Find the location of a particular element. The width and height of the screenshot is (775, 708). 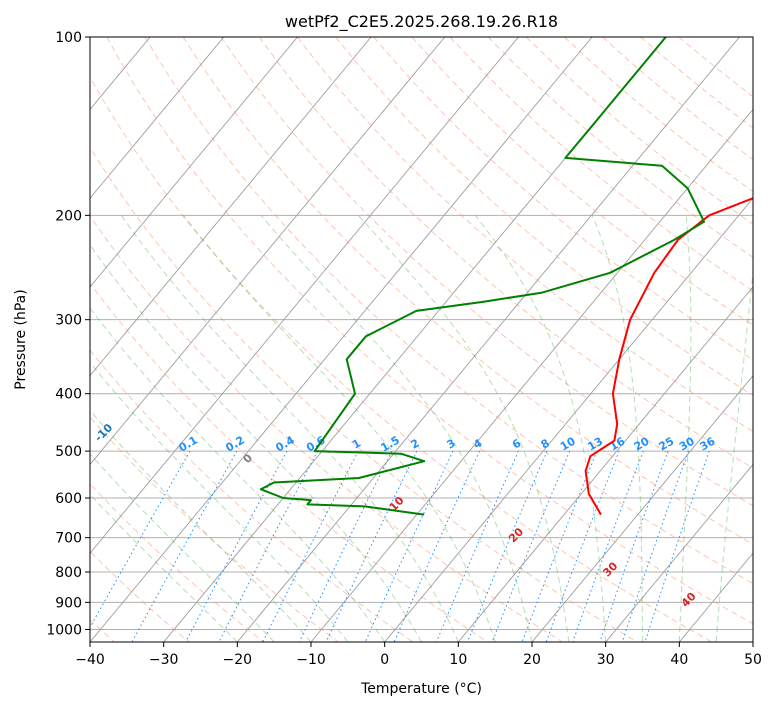

x-tick-label: −20 is located at coordinates (238, 660).